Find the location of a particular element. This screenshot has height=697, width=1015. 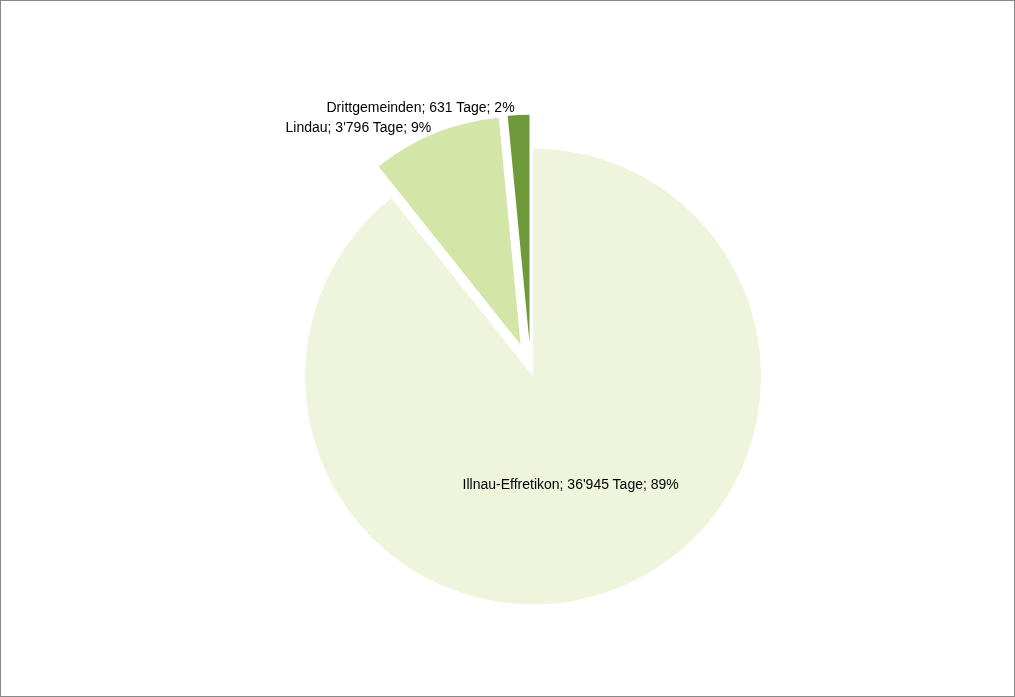

slice-label: Drittgemeinden; 631 Tage; 2% is located at coordinates (420, 107).